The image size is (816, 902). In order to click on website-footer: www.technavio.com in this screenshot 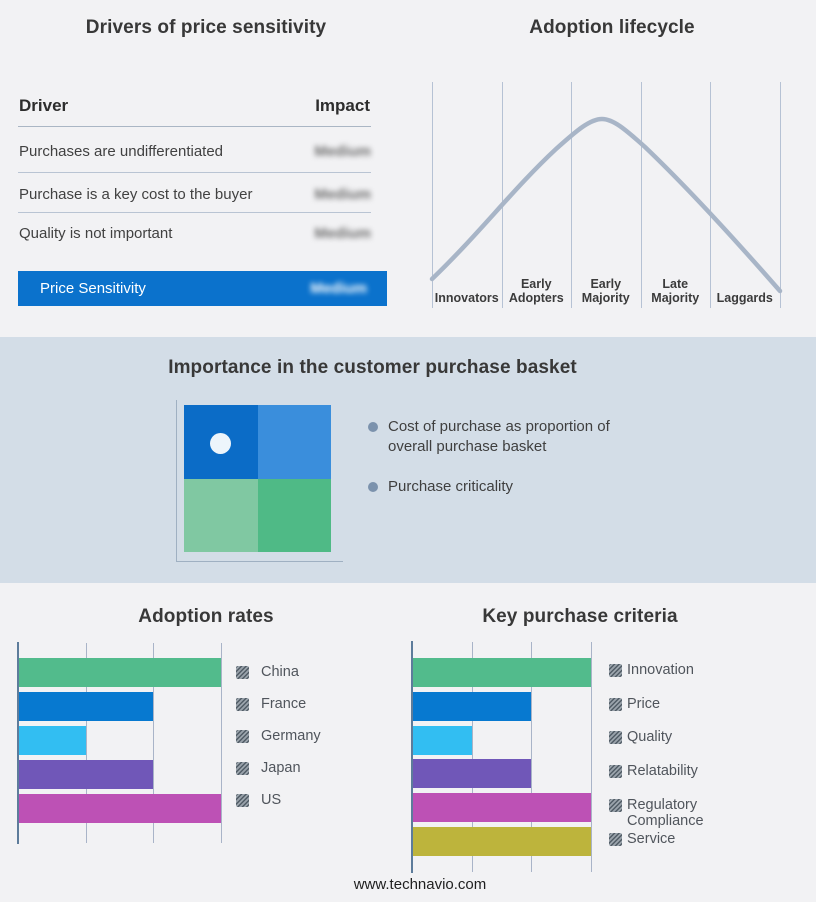, I will do `click(420, 884)`.